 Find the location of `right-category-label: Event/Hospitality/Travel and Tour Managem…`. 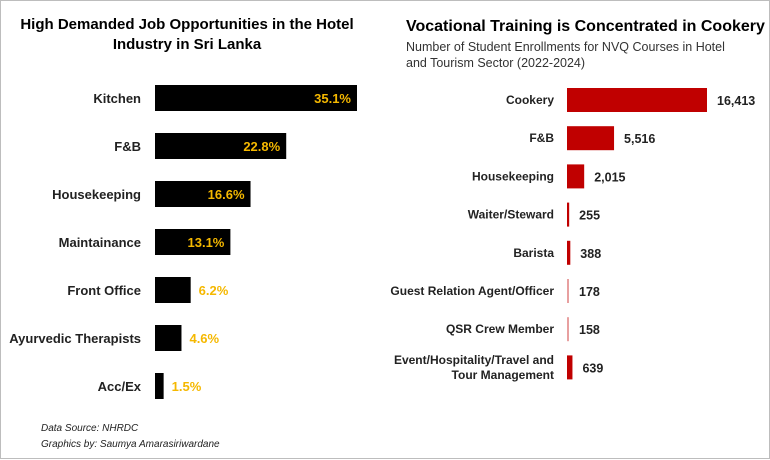

right-category-label: Event/Hospitality/Travel and Tour Managem… is located at coordinates (474, 367).